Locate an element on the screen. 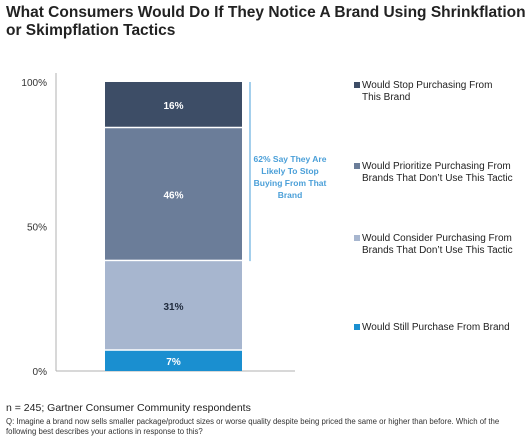 The height and width of the screenshot is (442, 530). annotation-line-0: 62% Say They Are is located at coordinates (290, 159).